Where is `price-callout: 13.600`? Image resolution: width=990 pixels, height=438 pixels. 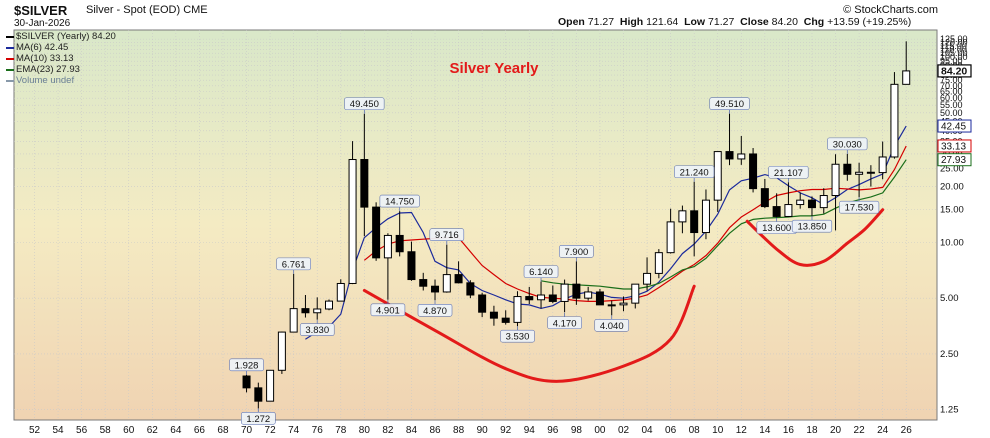
price-callout: 13.600 is located at coordinates (776, 225).